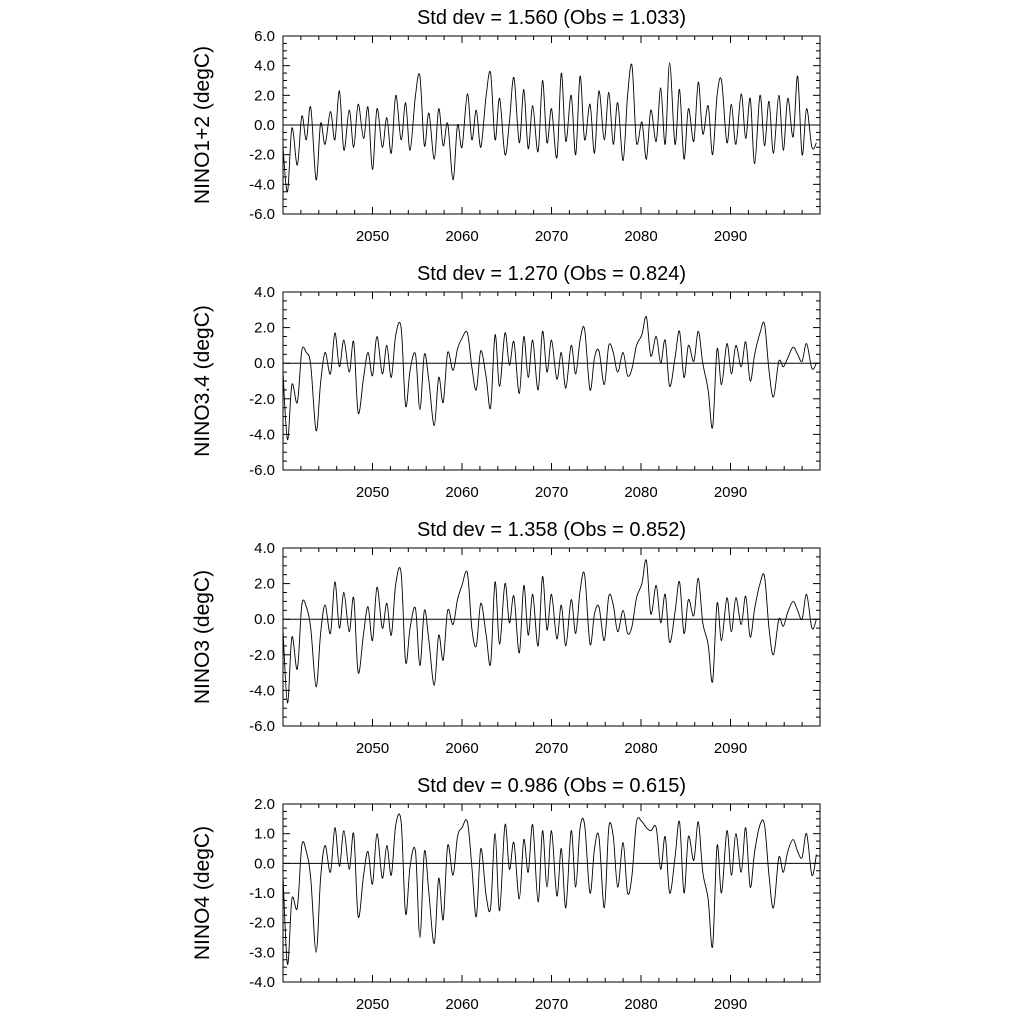 Image resolution: width=1024 pixels, height=1024 pixels. Describe the element at coordinates (202, 893) in the screenshot. I see `y-axis-label: NINO4 (degC)` at that location.